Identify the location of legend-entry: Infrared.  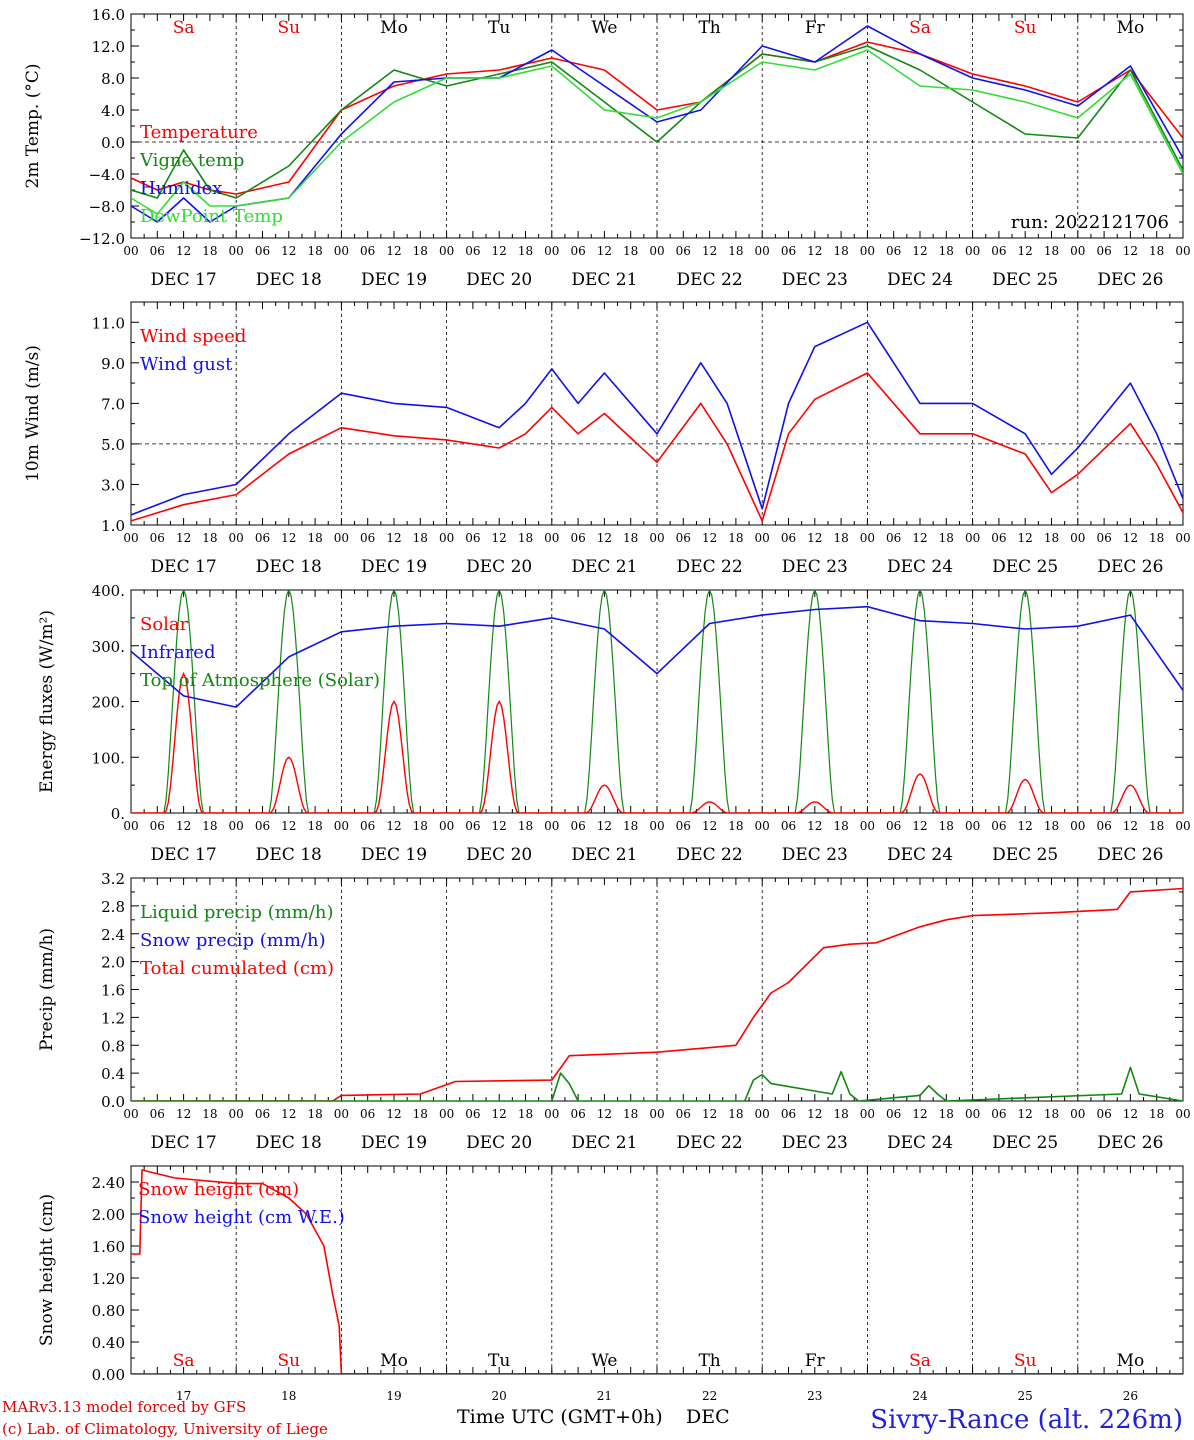
(177, 652).